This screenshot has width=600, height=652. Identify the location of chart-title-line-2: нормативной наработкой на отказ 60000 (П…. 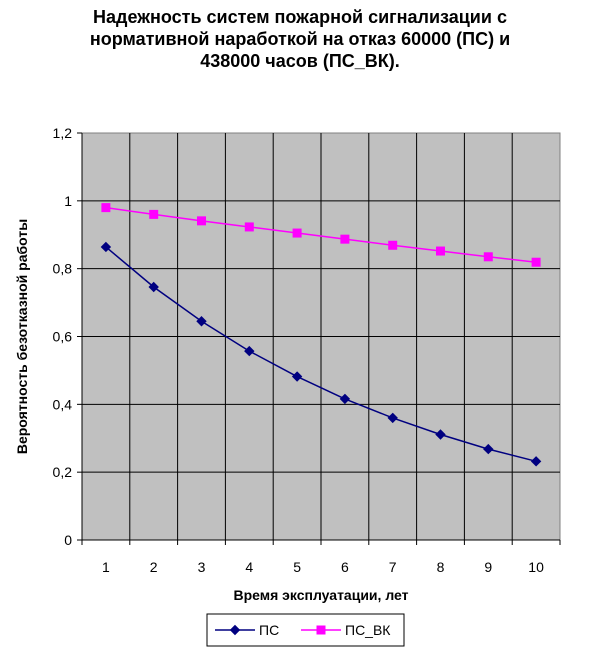
(300, 39).